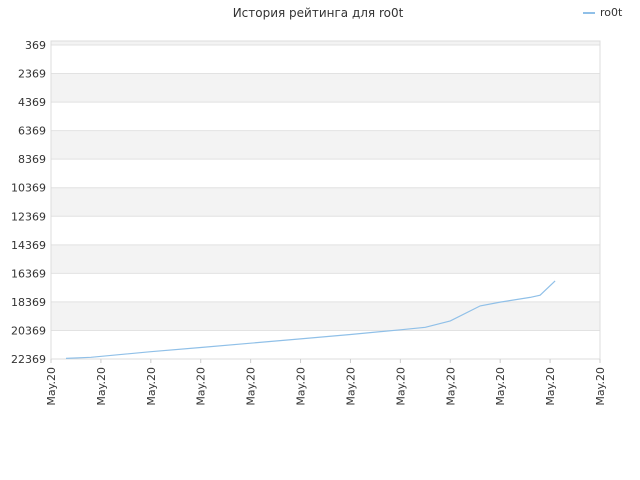 The height and width of the screenshot is (480, 640). I want to click on y-tick-label: 12369, so click(28, 216).